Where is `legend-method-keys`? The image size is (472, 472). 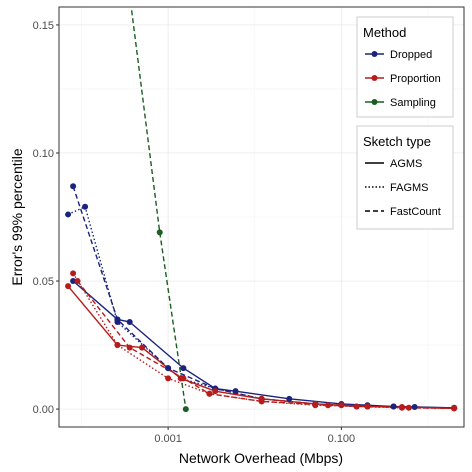
legend-method-keys is located at coordinates (374, 78).